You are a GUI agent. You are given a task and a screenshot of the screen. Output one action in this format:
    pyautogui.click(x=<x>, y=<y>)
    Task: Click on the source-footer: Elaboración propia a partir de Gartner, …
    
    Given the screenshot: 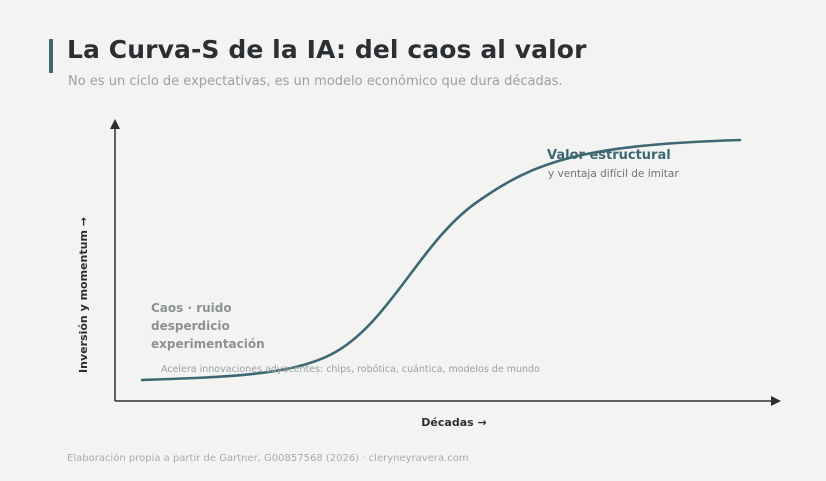 What is the action you would take?
    pyautogui.click(x=268, y=458)
    